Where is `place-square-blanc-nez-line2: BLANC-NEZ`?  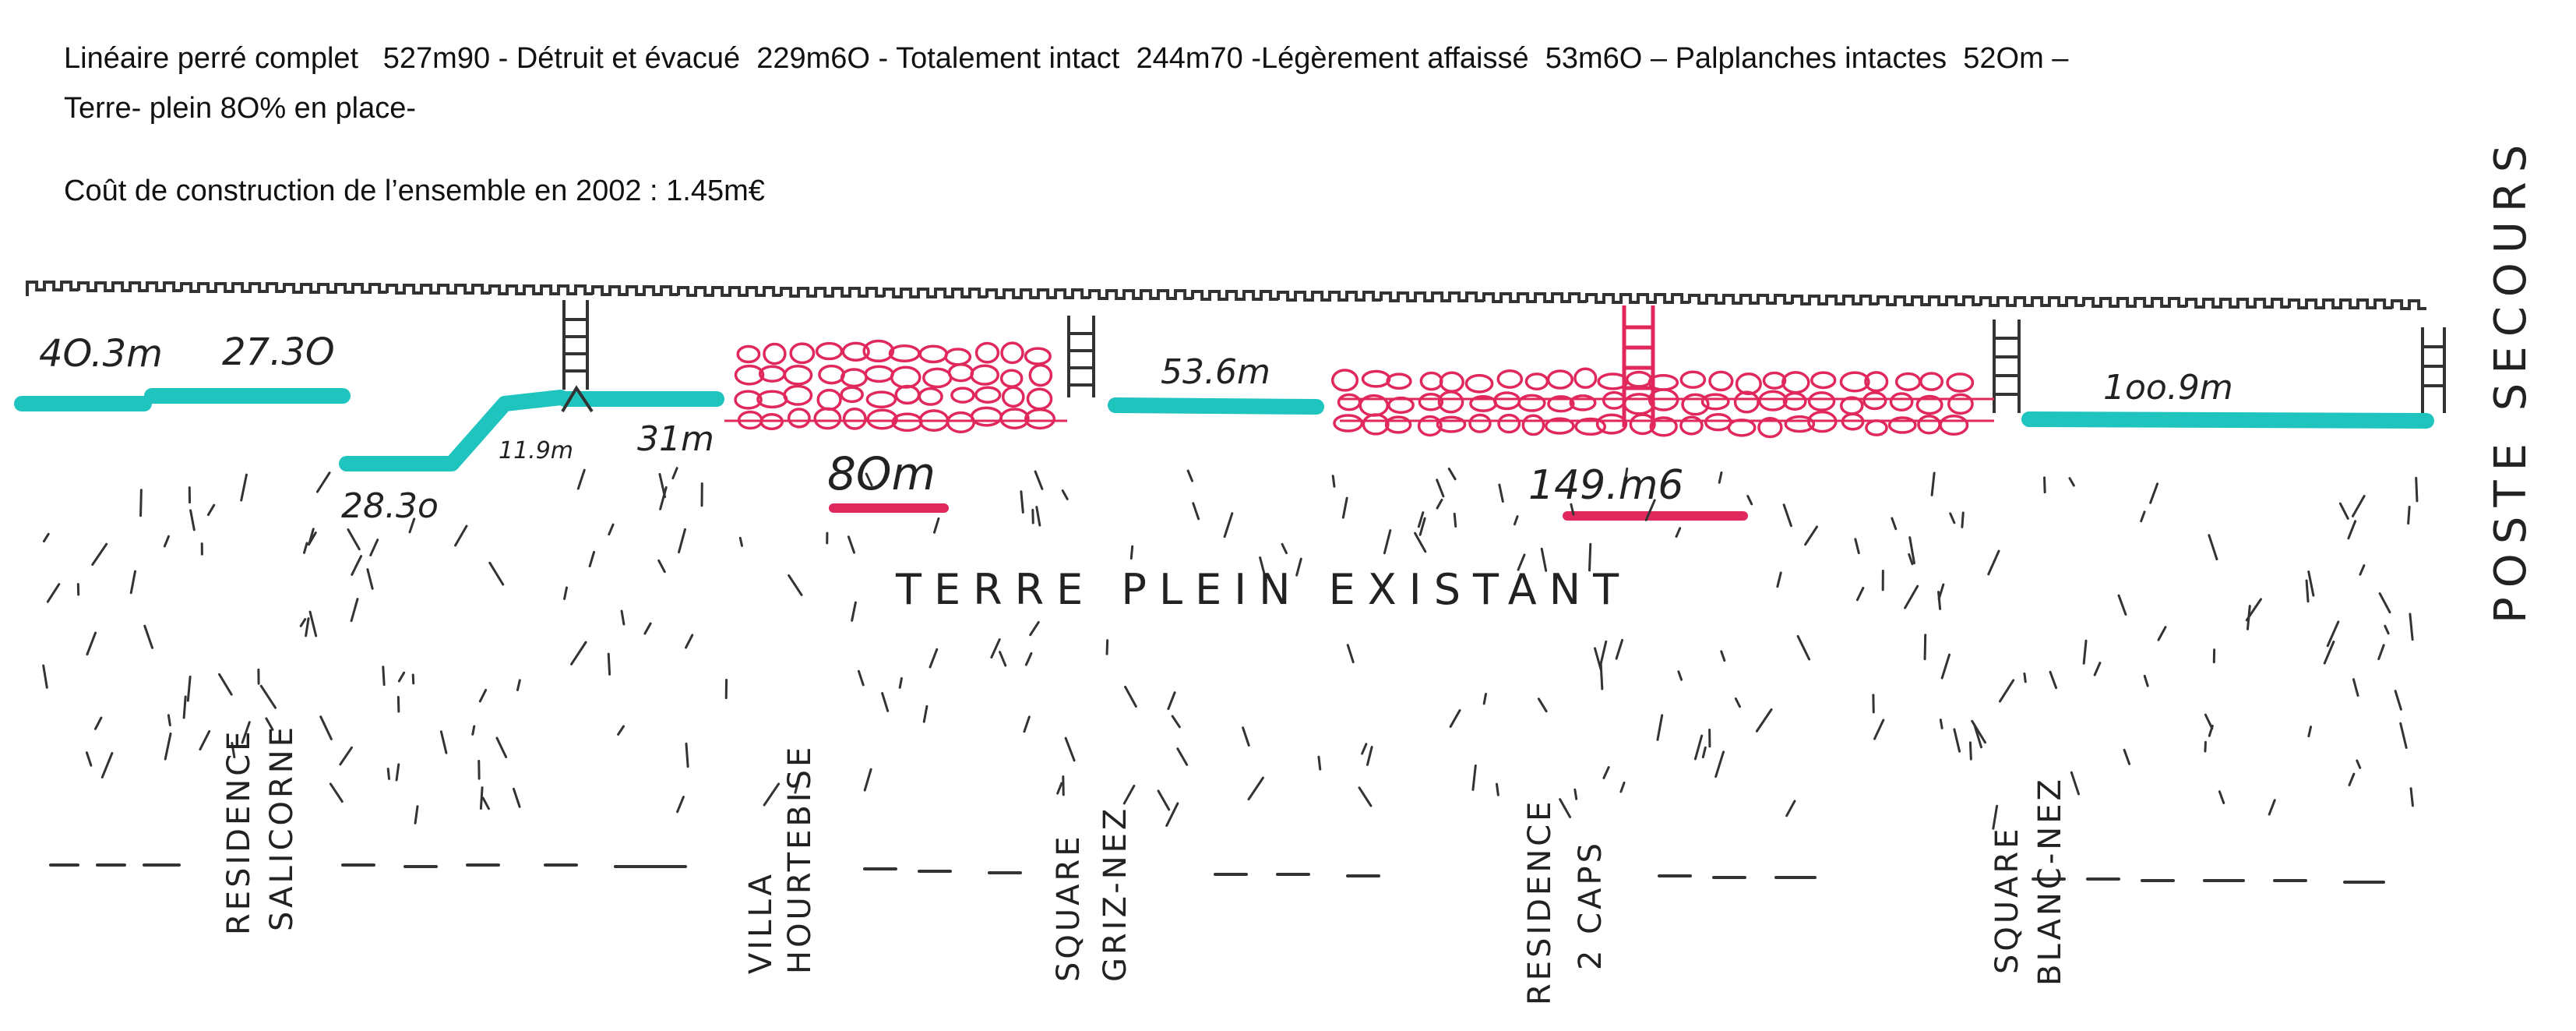 place-square-blanc-nez-line2: BLANC-NEZ is located at coordinates (2050, 881).